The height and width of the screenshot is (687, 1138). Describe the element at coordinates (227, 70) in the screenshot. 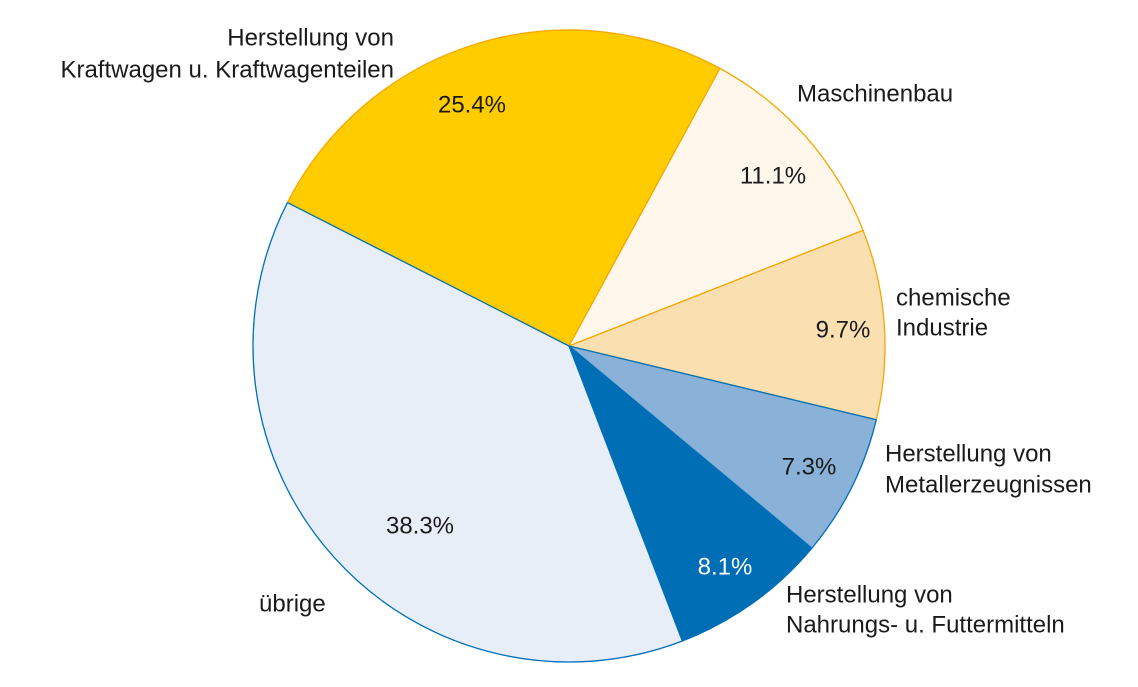

I see `slice-category-label: Kraftwagen u. Kraftwagenteilen` at that location.